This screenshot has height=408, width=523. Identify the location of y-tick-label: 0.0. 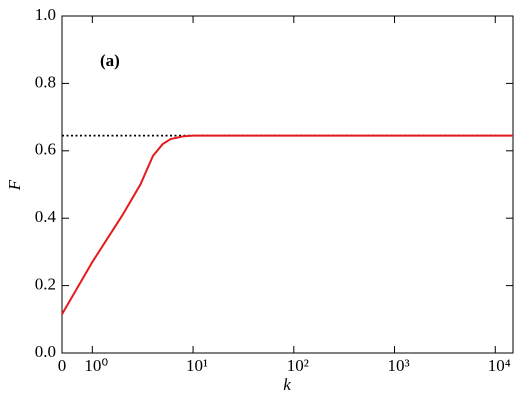
(45, 351).